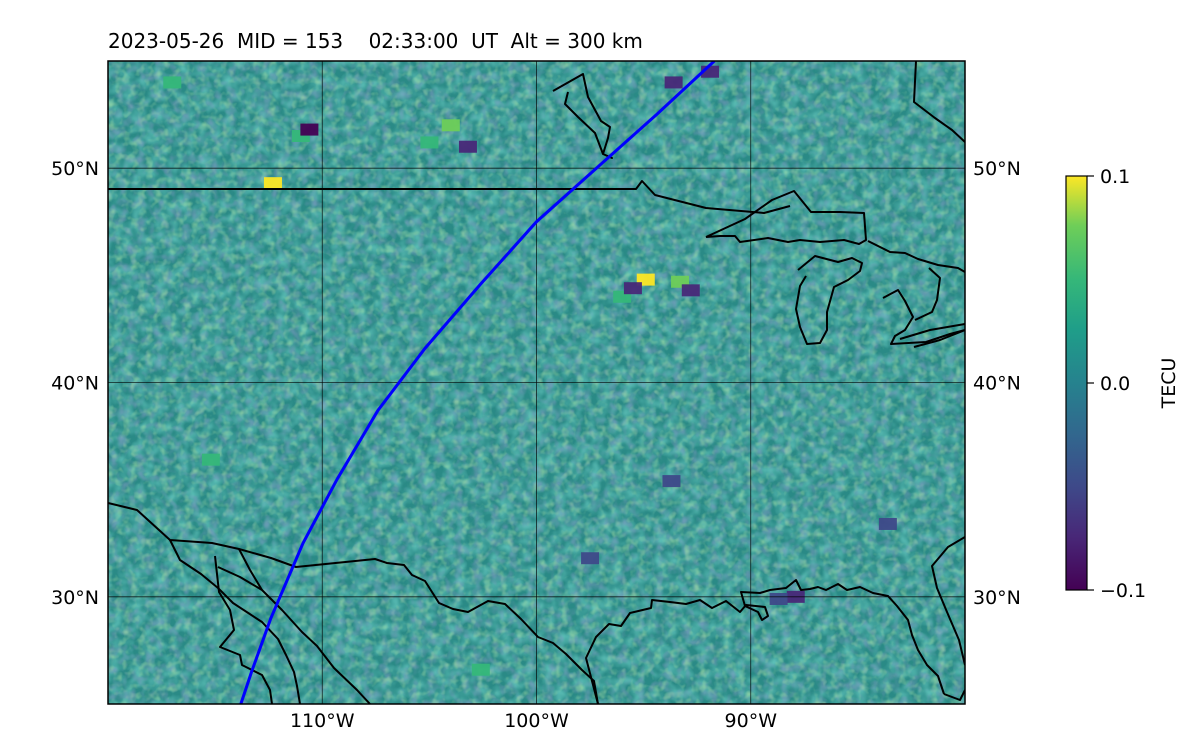 The width and height of the screenshot is (1200, 750). What do you see at coordinates (948, 601) in the screenshot?
I see `florida-east-coast` at bounding box center [948, 601].